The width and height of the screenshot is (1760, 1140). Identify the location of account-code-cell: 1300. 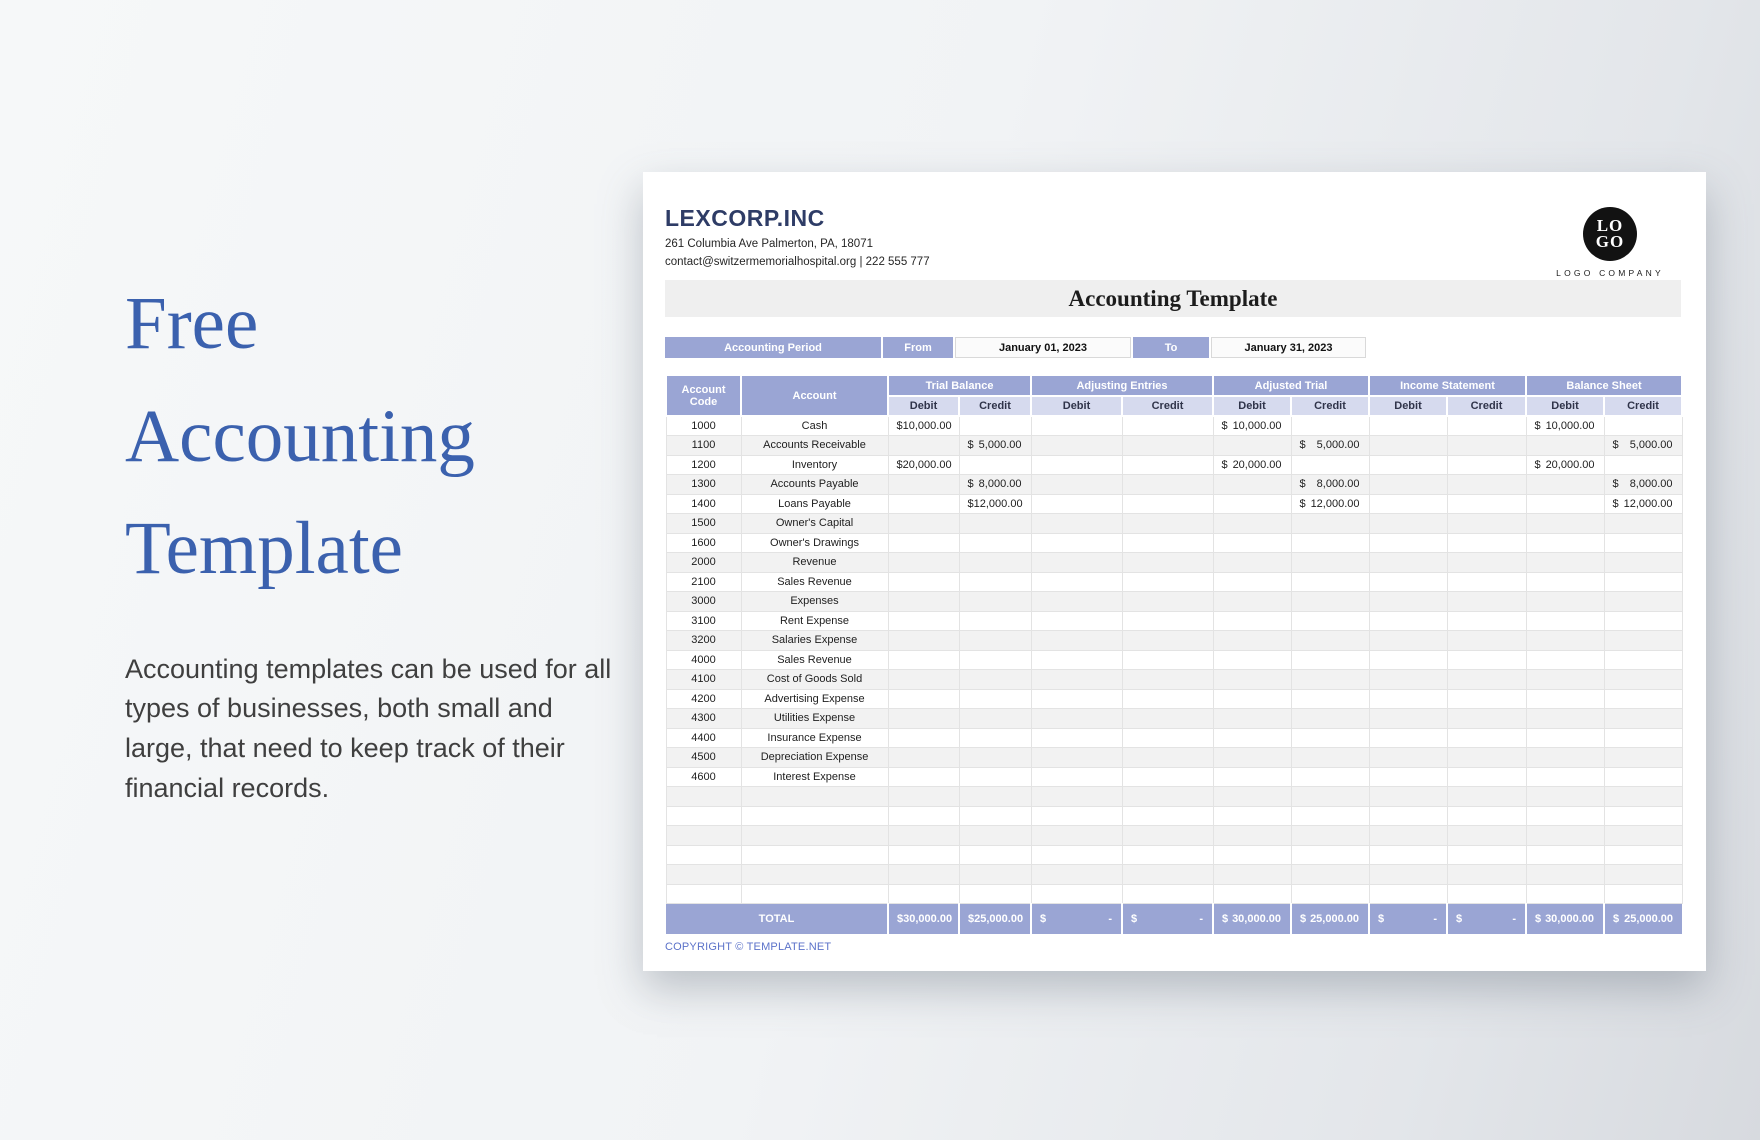
(703, 484).